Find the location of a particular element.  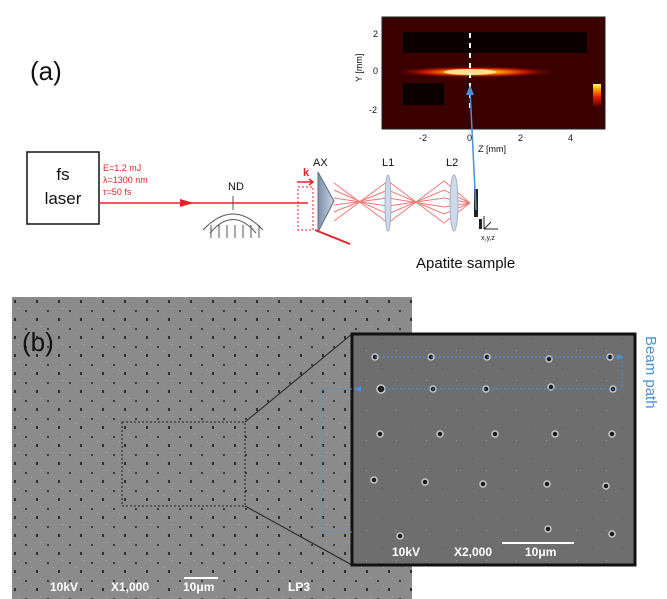

heatmap-dark-band-left is located at coordinates (423, 94).